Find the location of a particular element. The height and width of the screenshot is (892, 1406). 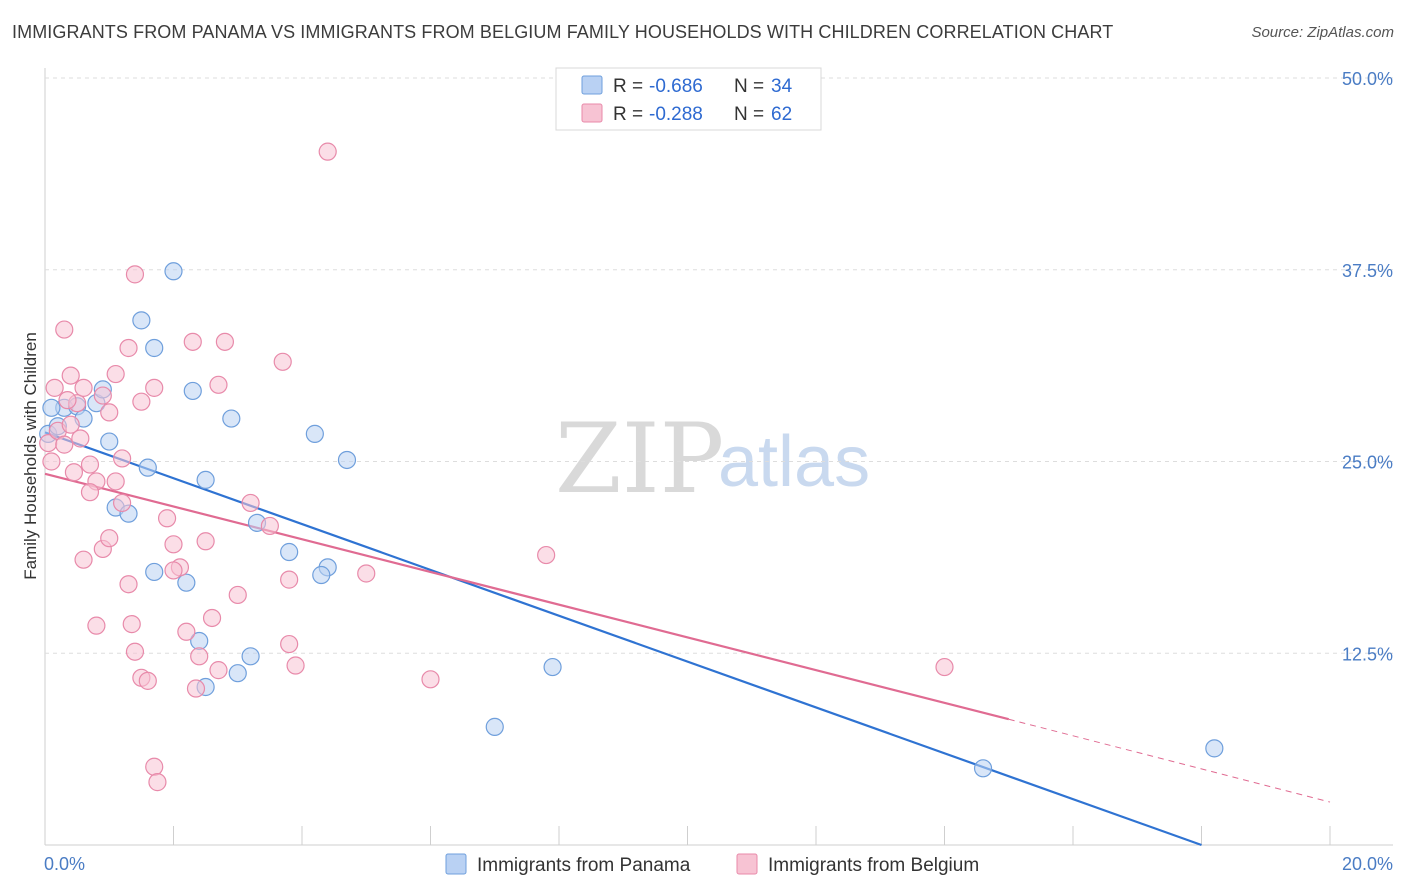

legend-swatch-panama is located at coordinates (592, 85).